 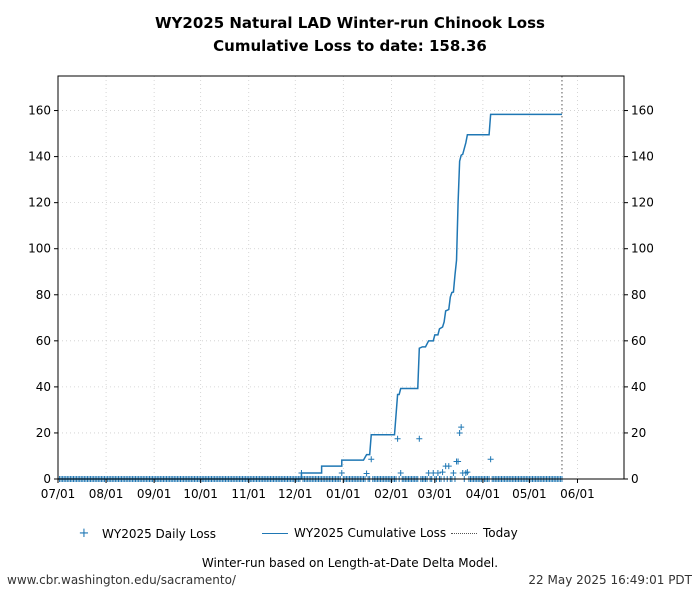 What do you see at coordinates (638, 387) in the screenshot?
I see `y-tick-label-right: 40` at bounding box center [638, 387].